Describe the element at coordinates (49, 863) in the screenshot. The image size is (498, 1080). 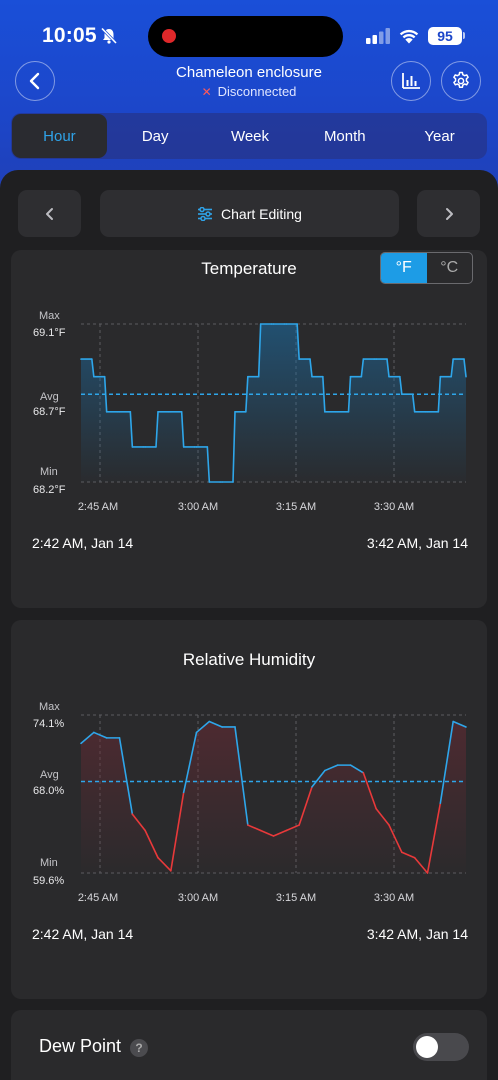
I see `humidity-min-label: Min` at that location.